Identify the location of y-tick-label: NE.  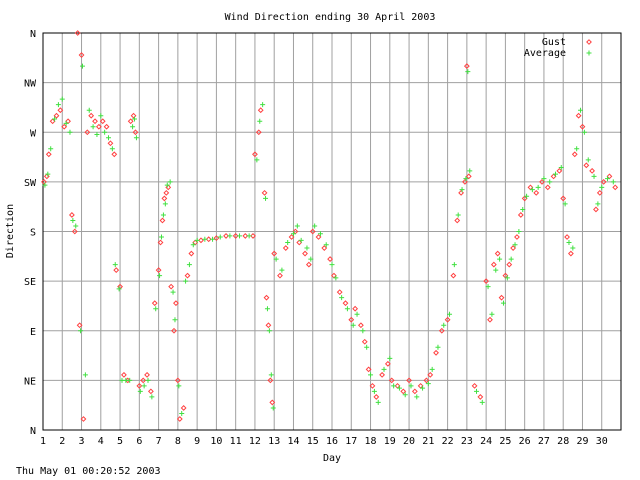
(30, 381).